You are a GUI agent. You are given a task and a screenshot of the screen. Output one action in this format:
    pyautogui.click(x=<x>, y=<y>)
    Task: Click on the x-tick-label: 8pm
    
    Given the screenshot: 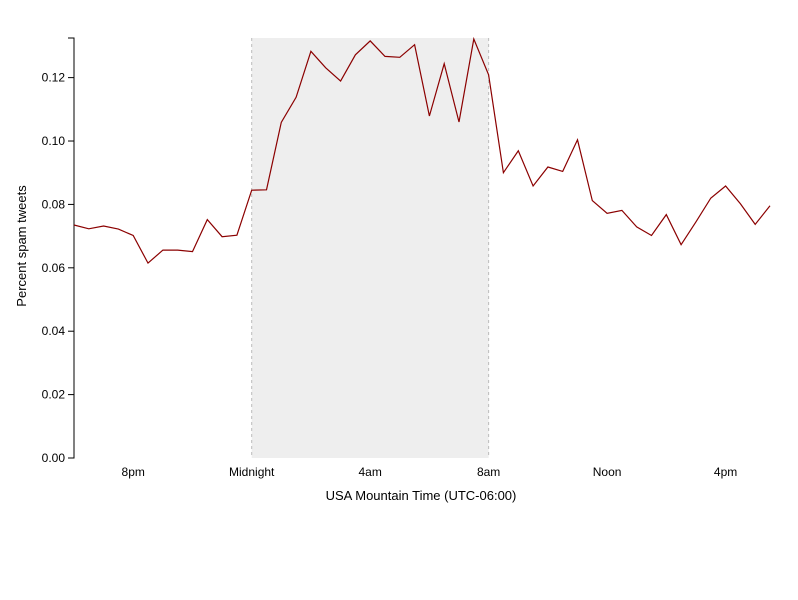 What is the action you would take?
    pyautogui.click(x=133, y=472)
    